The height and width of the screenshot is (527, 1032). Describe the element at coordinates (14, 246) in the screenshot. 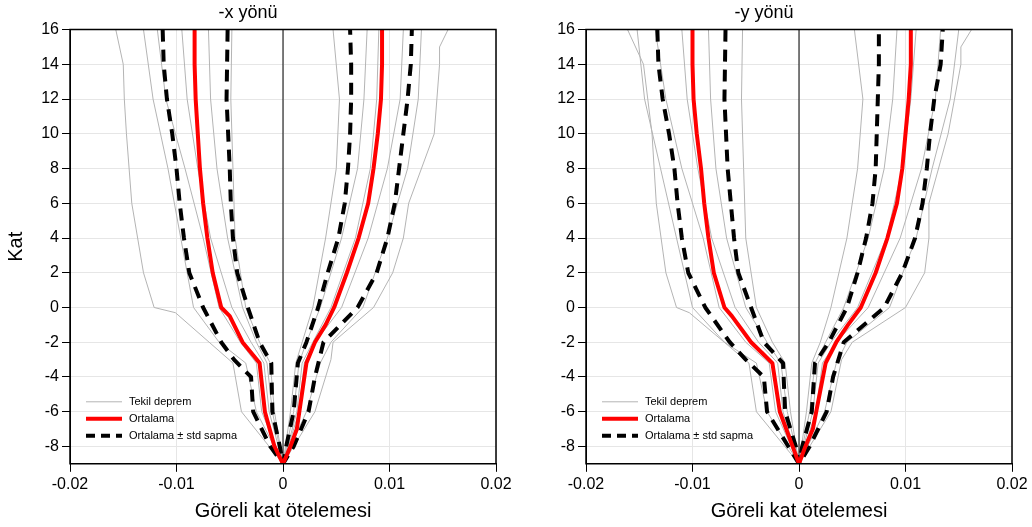

I see `y-axis-title: Kat` at that location.